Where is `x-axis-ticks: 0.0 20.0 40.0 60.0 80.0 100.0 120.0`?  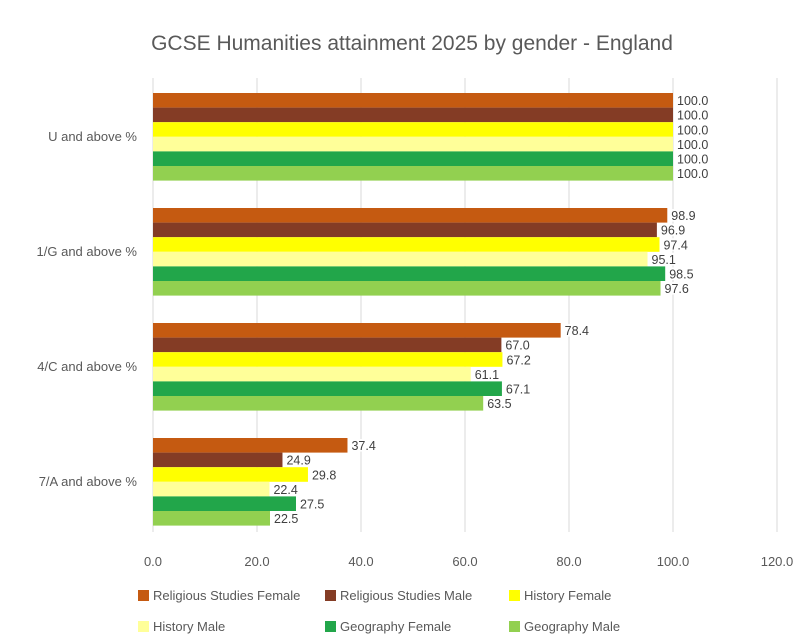
x-axis-ticks: 0.0 20.0 40.0 60.0 80.0 100.0 120.0 is located at coordinates (468, 561).